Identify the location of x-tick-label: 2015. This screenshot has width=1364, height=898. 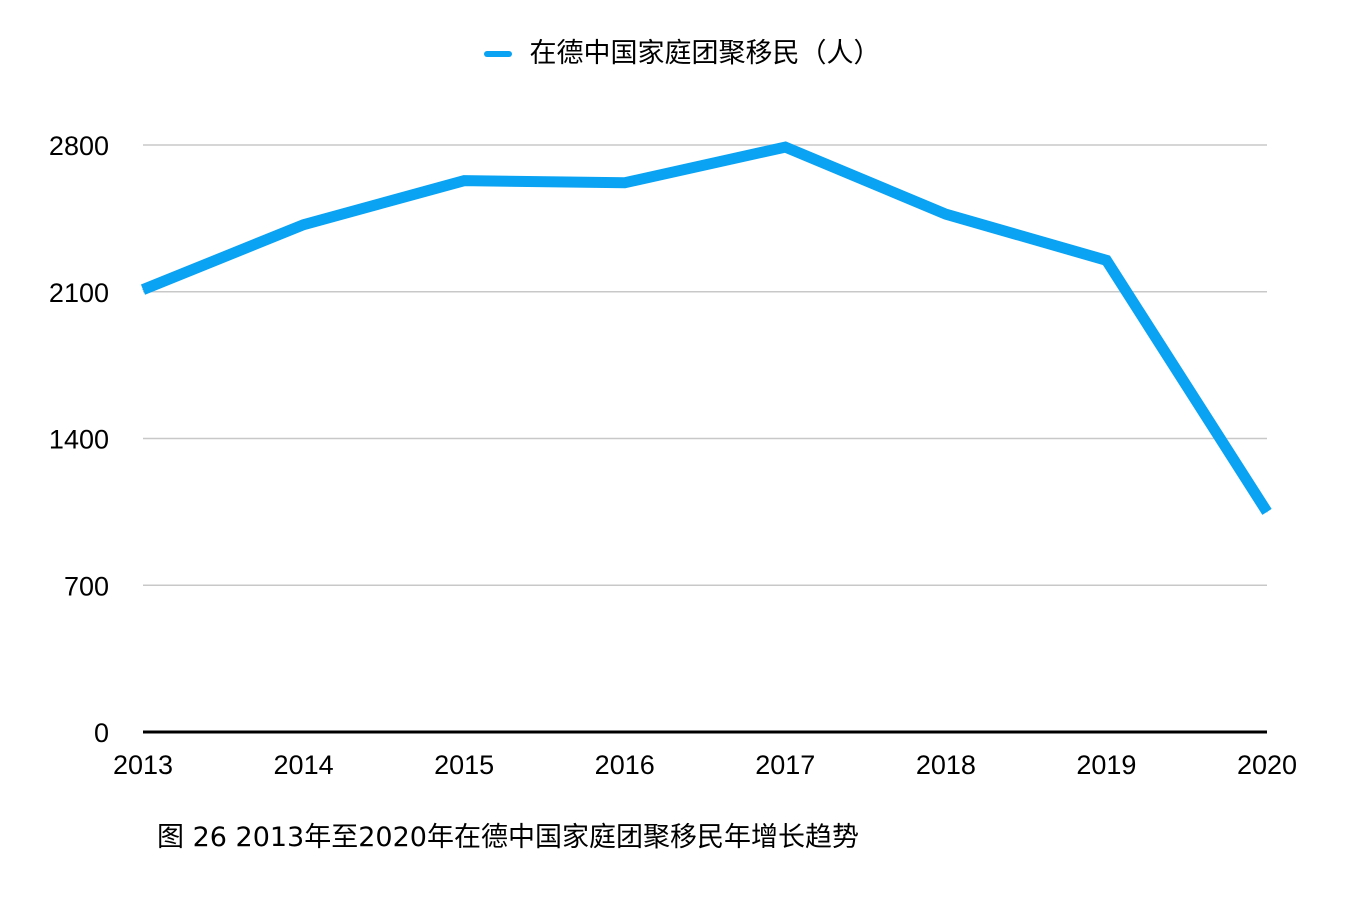
(464, 765).